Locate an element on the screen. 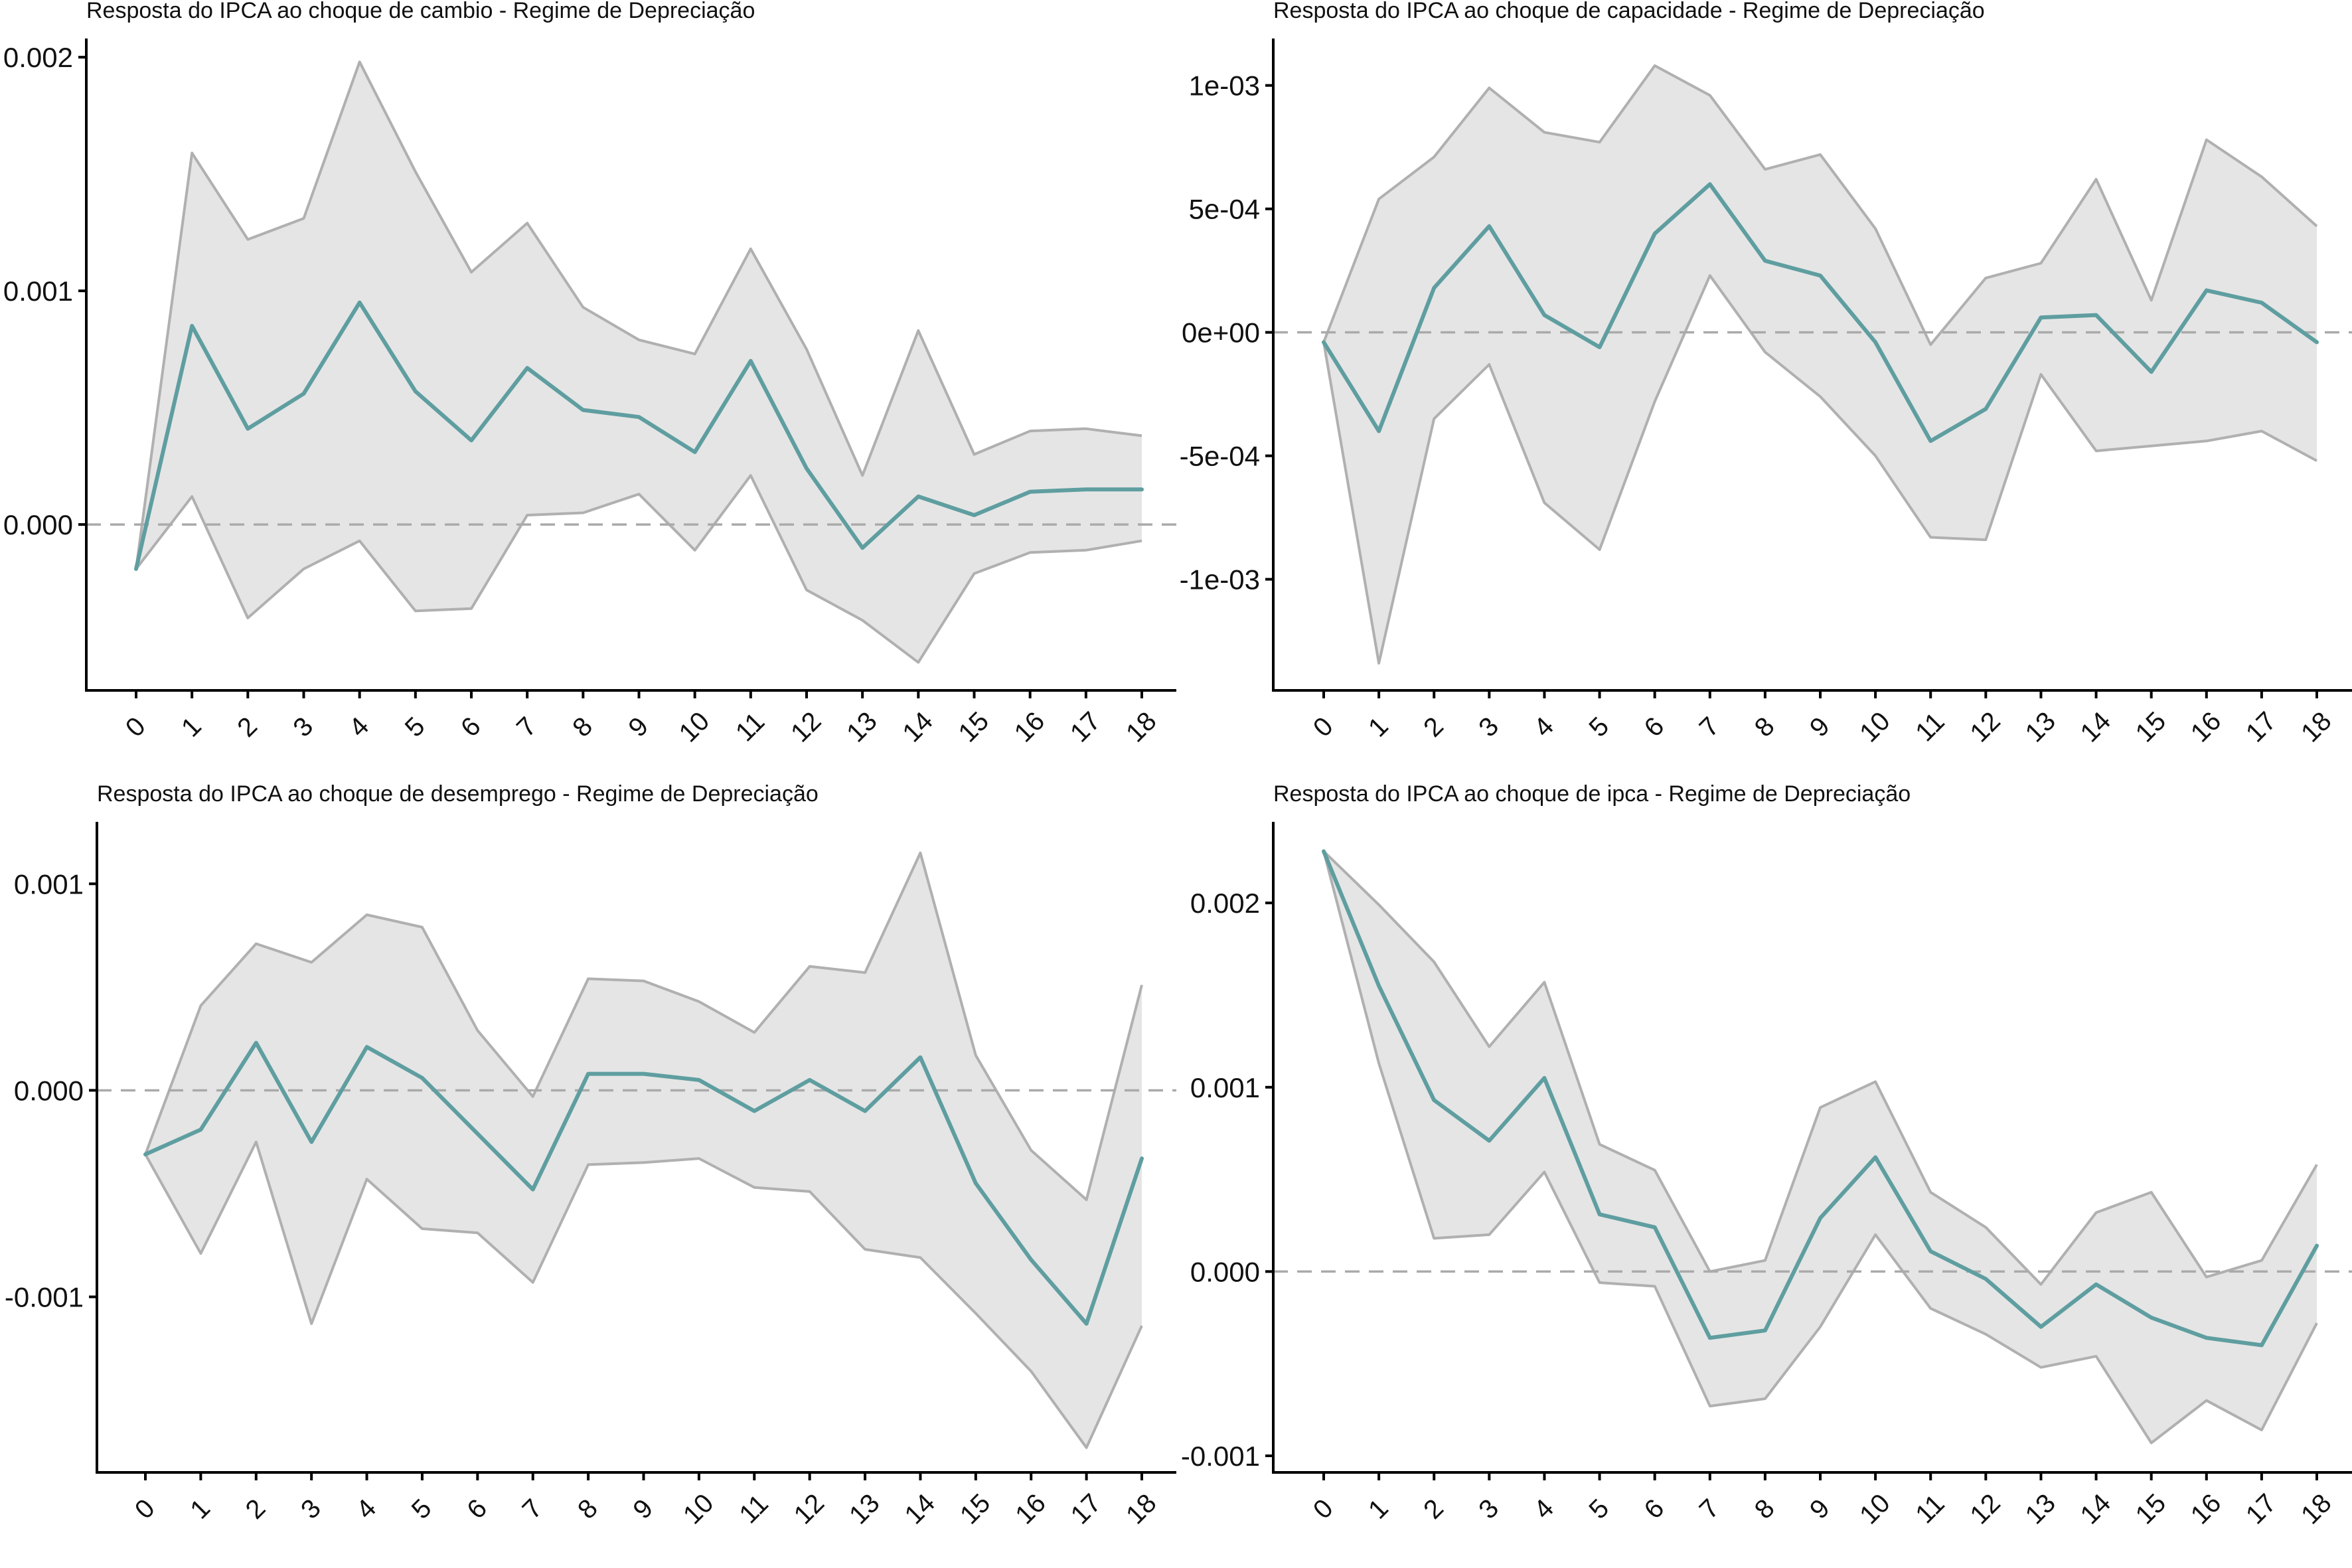  y-tick-label: 1e-03 is located at coordinates (1224, 86).